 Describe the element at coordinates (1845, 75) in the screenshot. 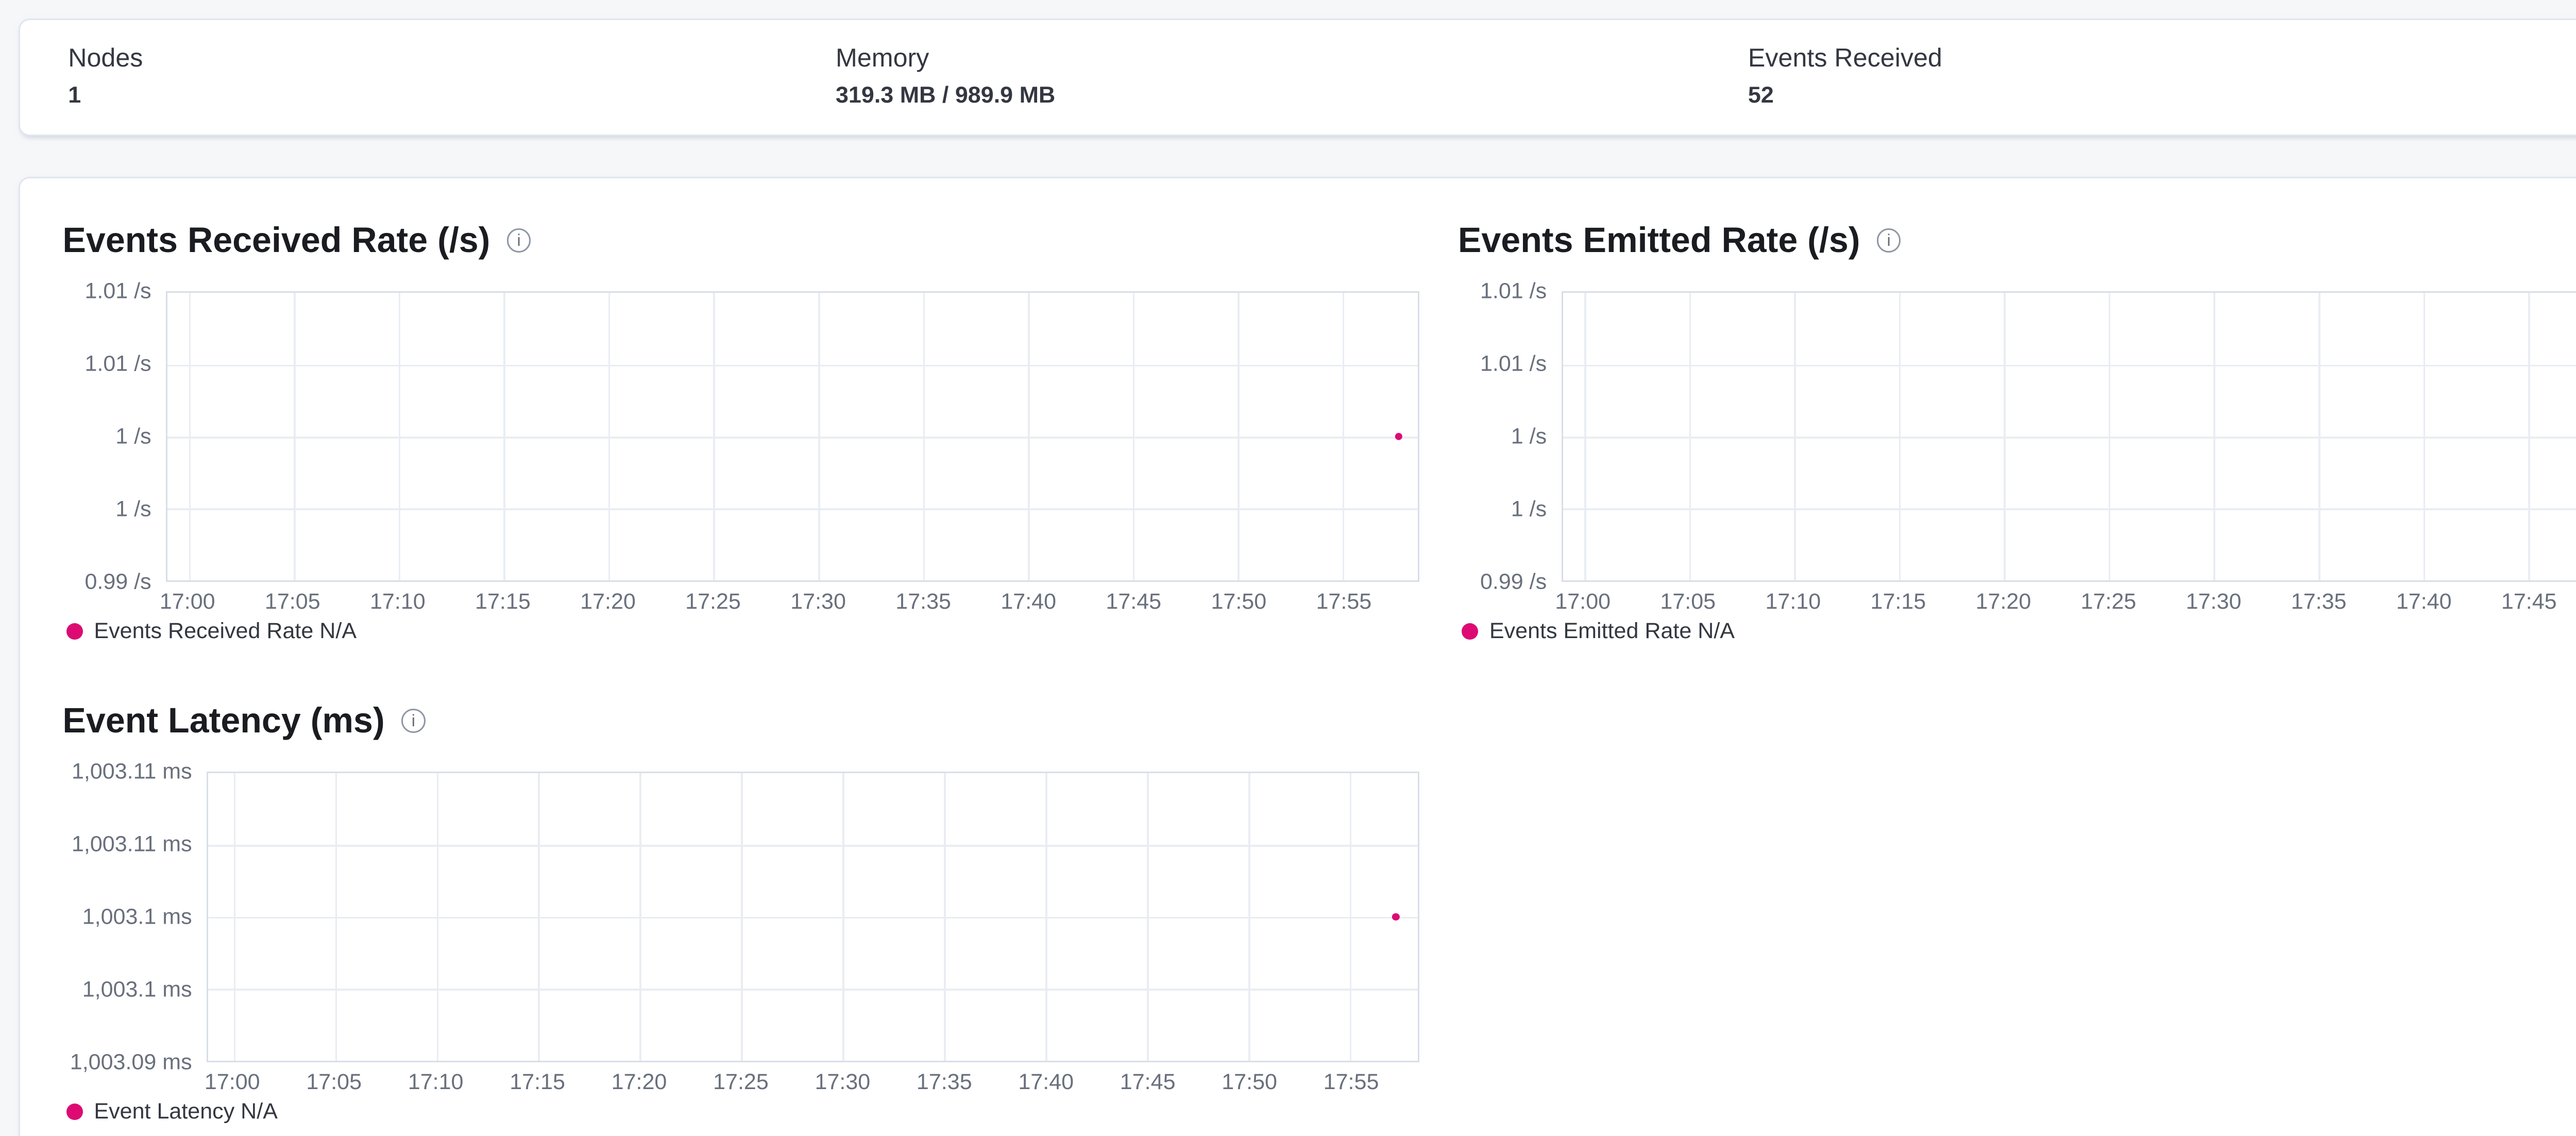

I see `stat-events-received: Events Received 52` at that location.